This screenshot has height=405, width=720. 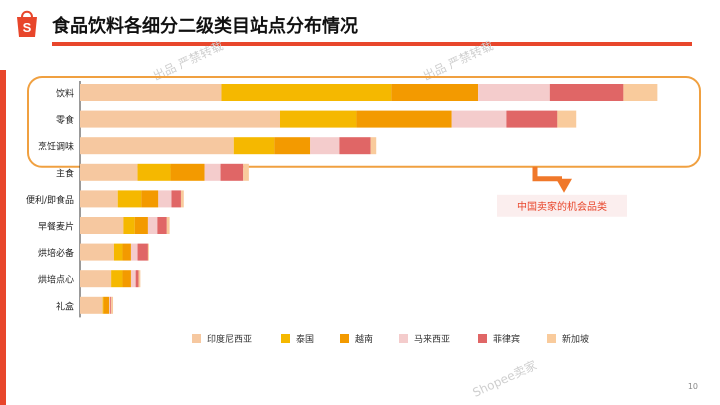 What do you see at coordinates (56, 253) in the screenshot?
I see `category-label: 烘培必备` at bounding box center [56, 253].